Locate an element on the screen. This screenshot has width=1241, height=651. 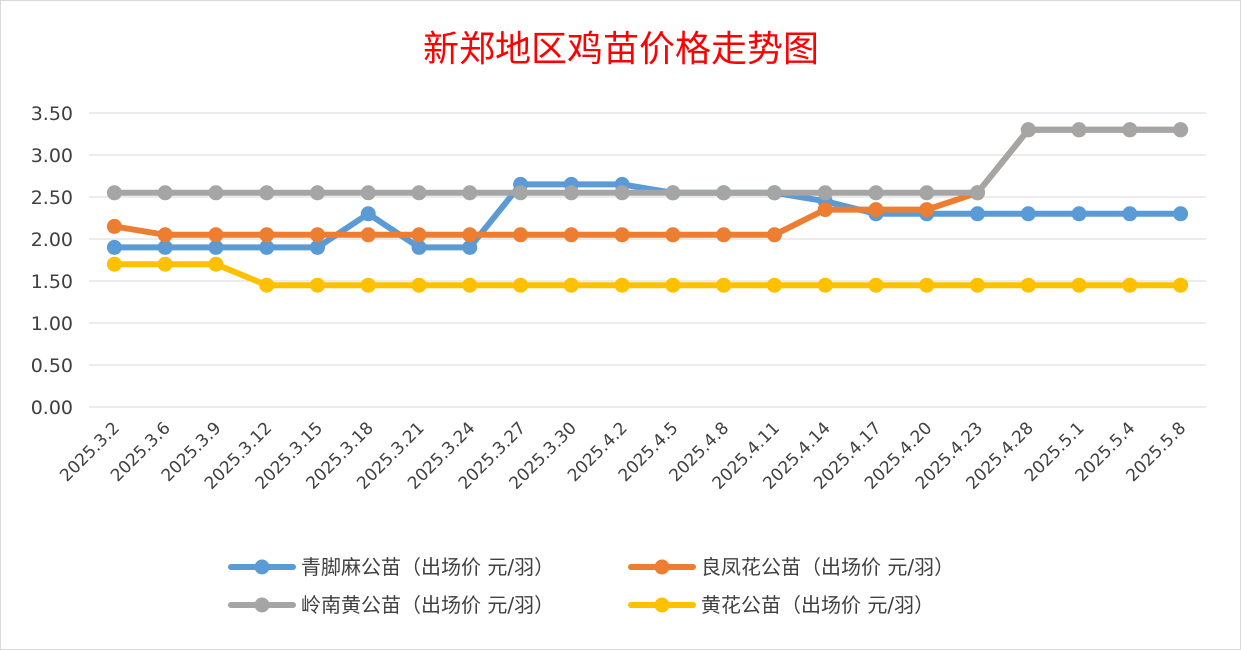
legend-item-4: 黄花公苗（出场价 元/羽） is located at coordinates (781, 605).